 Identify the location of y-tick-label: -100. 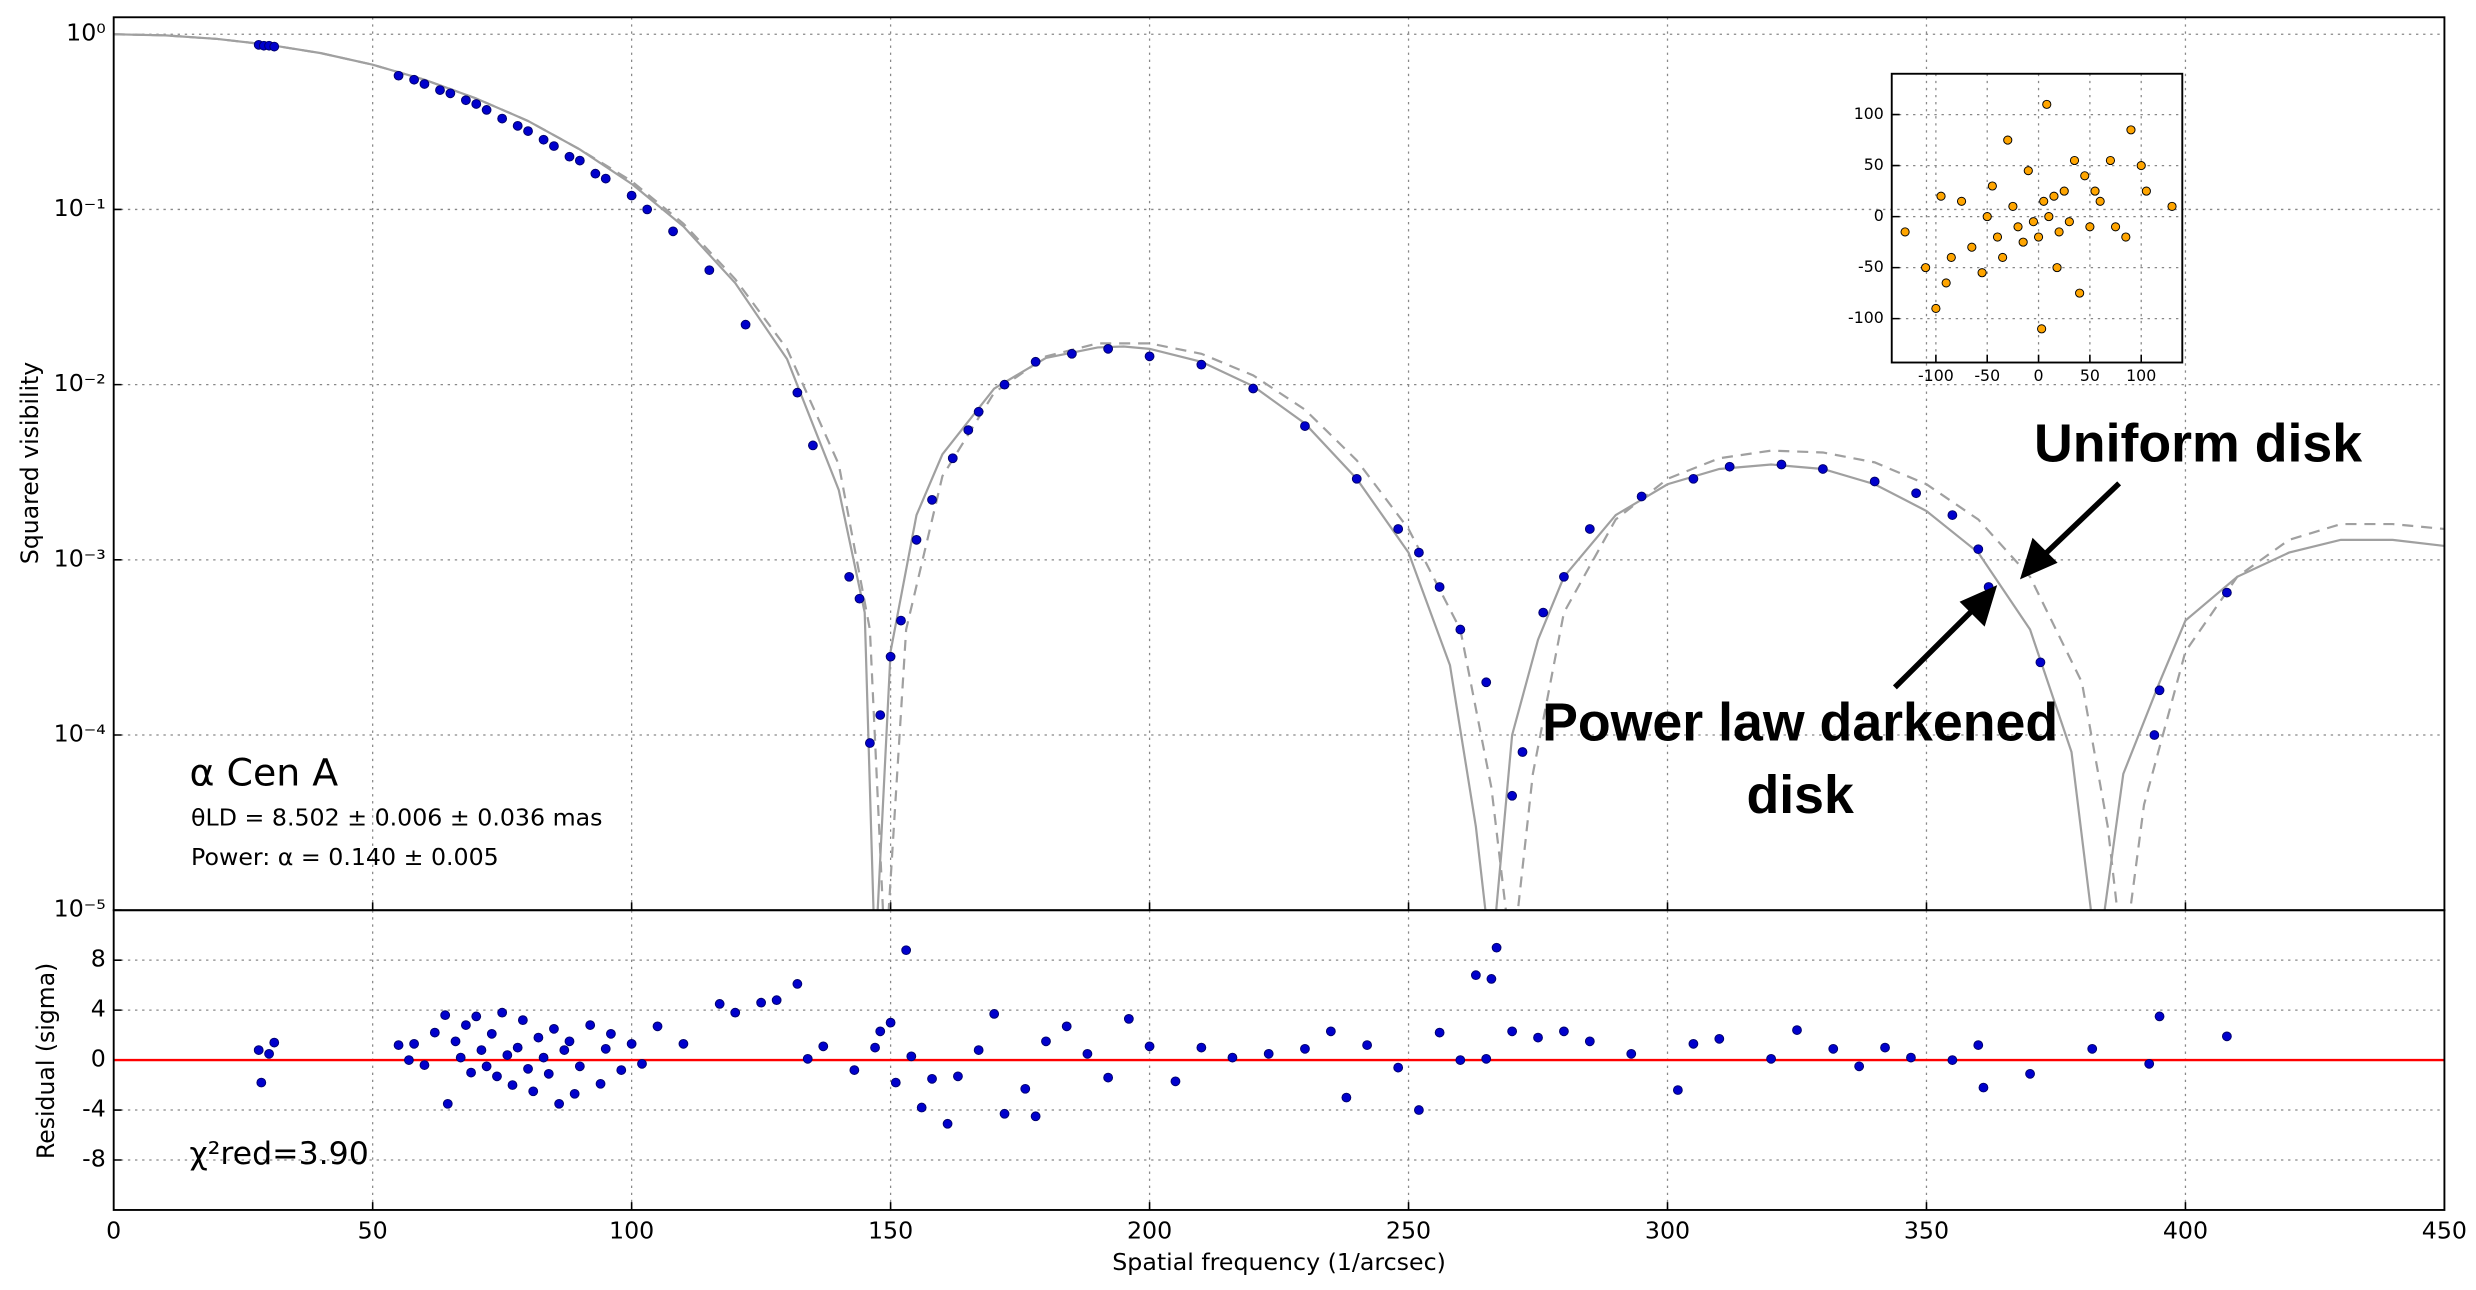
(1866, 317).